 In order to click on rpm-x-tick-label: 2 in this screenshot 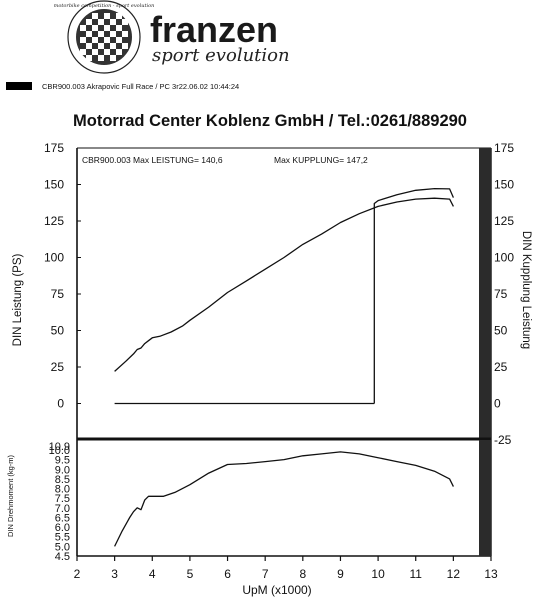, I will do `click(77, 574)`.